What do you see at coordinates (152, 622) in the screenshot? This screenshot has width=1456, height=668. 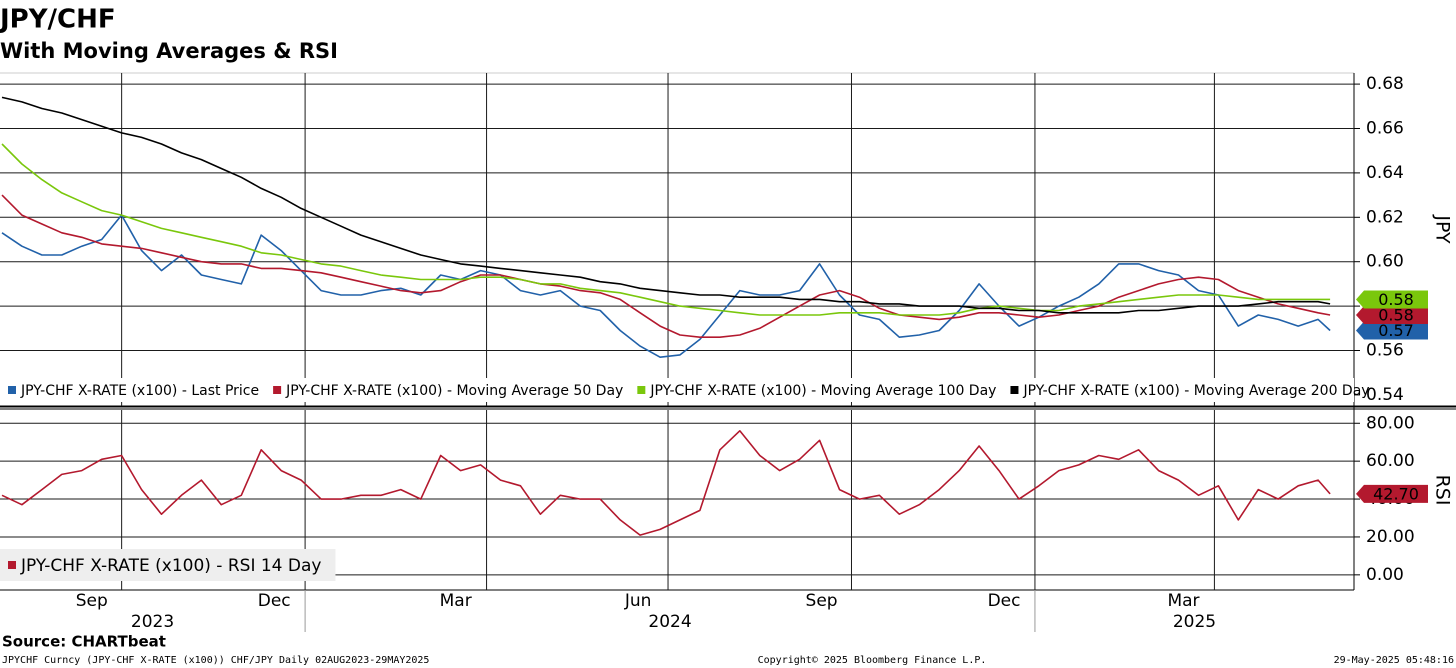 I see `x-year-label: 2023` at bounding box center [152, 622].